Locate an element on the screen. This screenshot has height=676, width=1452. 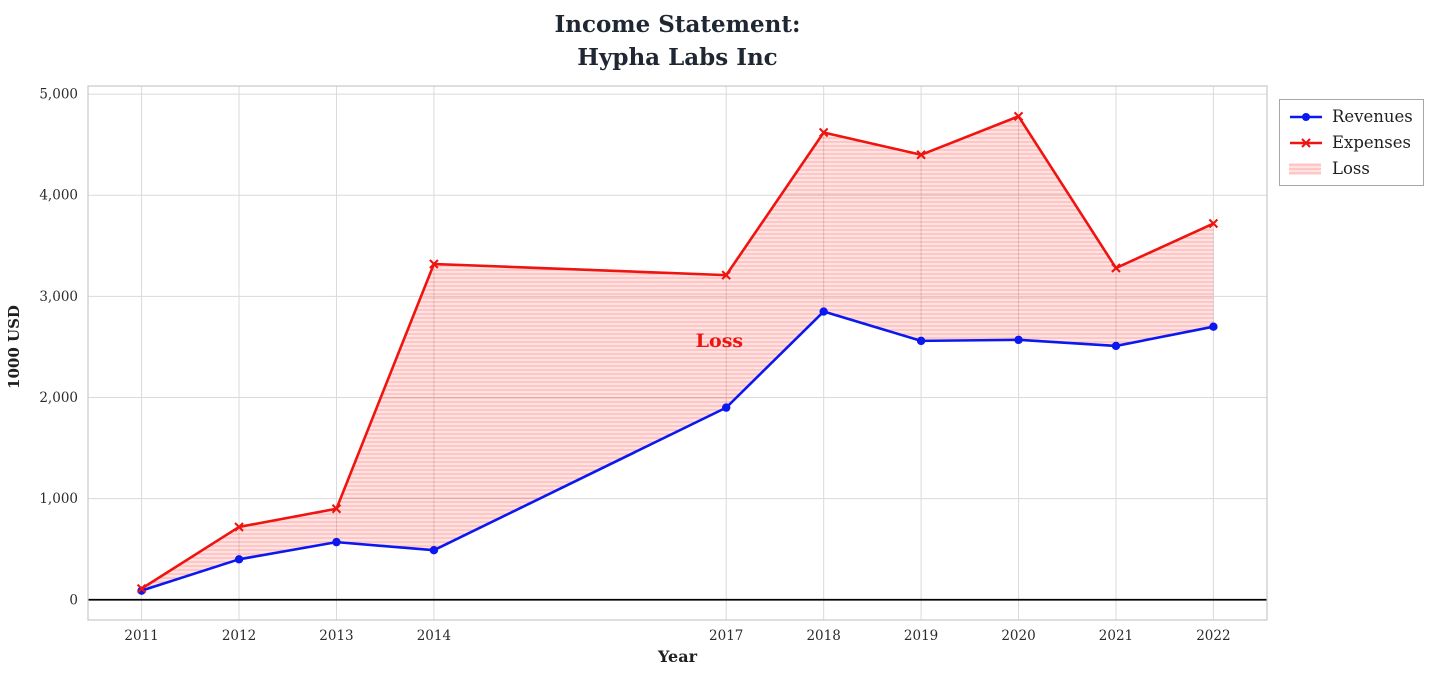
y-tick-label: 2,000 is located at coordinates (58, 398).